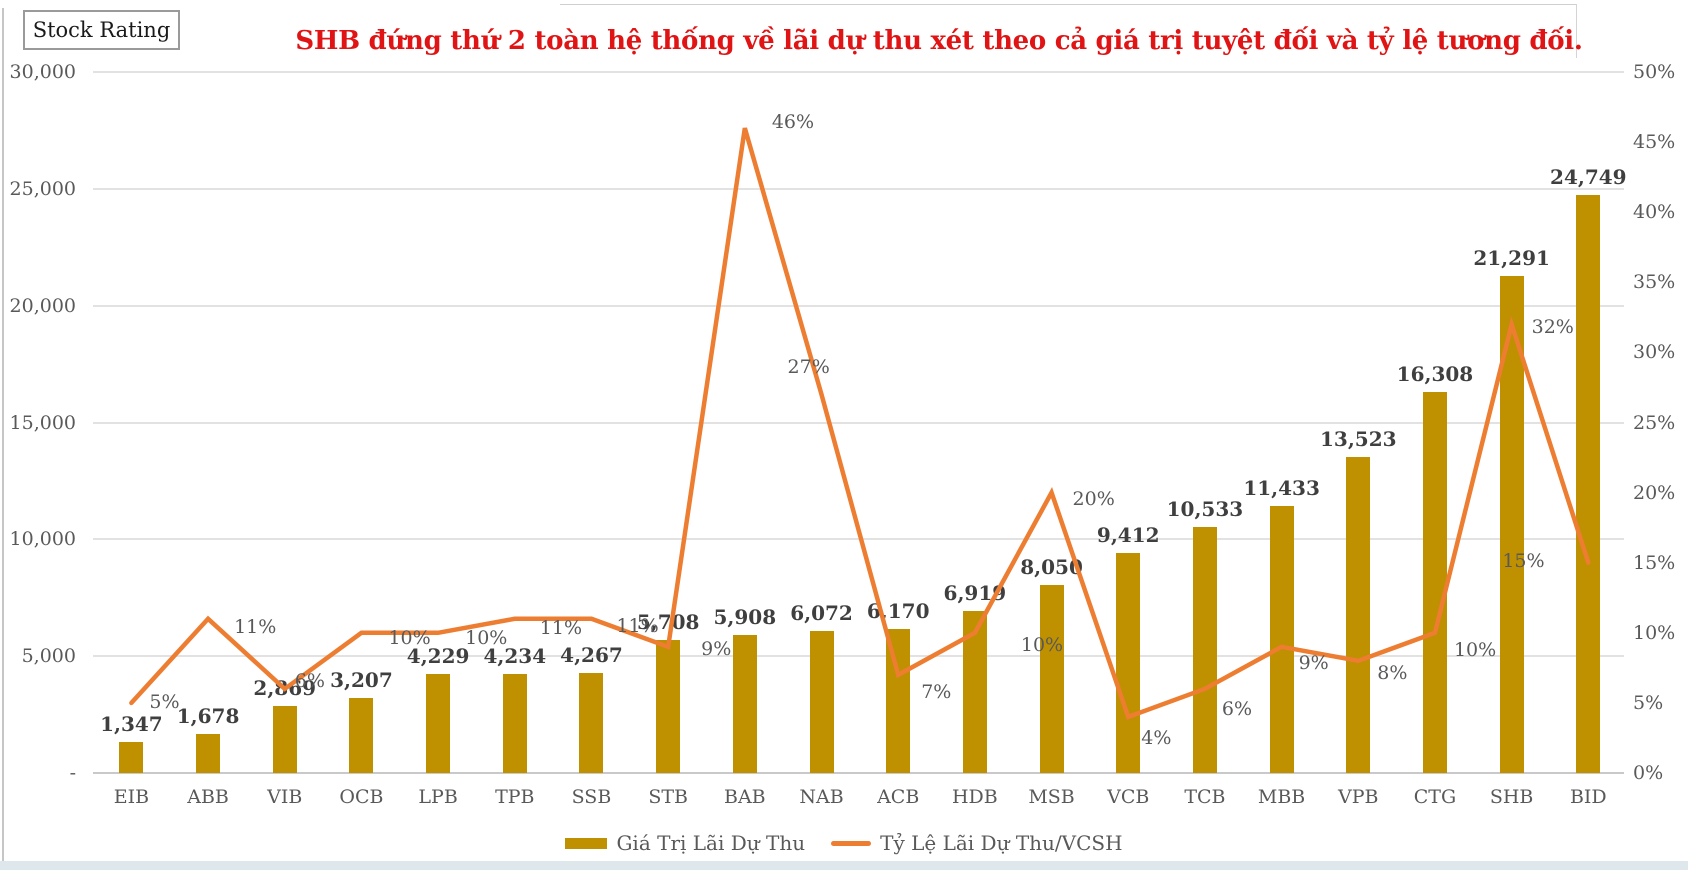 Image resolution: width=1688 pixels, height=870 pixels. What do you see at coordinates (1281, 487) in the screenshot?
I see `bar-value-label: 11,433` at bounding box center [1281, 487].